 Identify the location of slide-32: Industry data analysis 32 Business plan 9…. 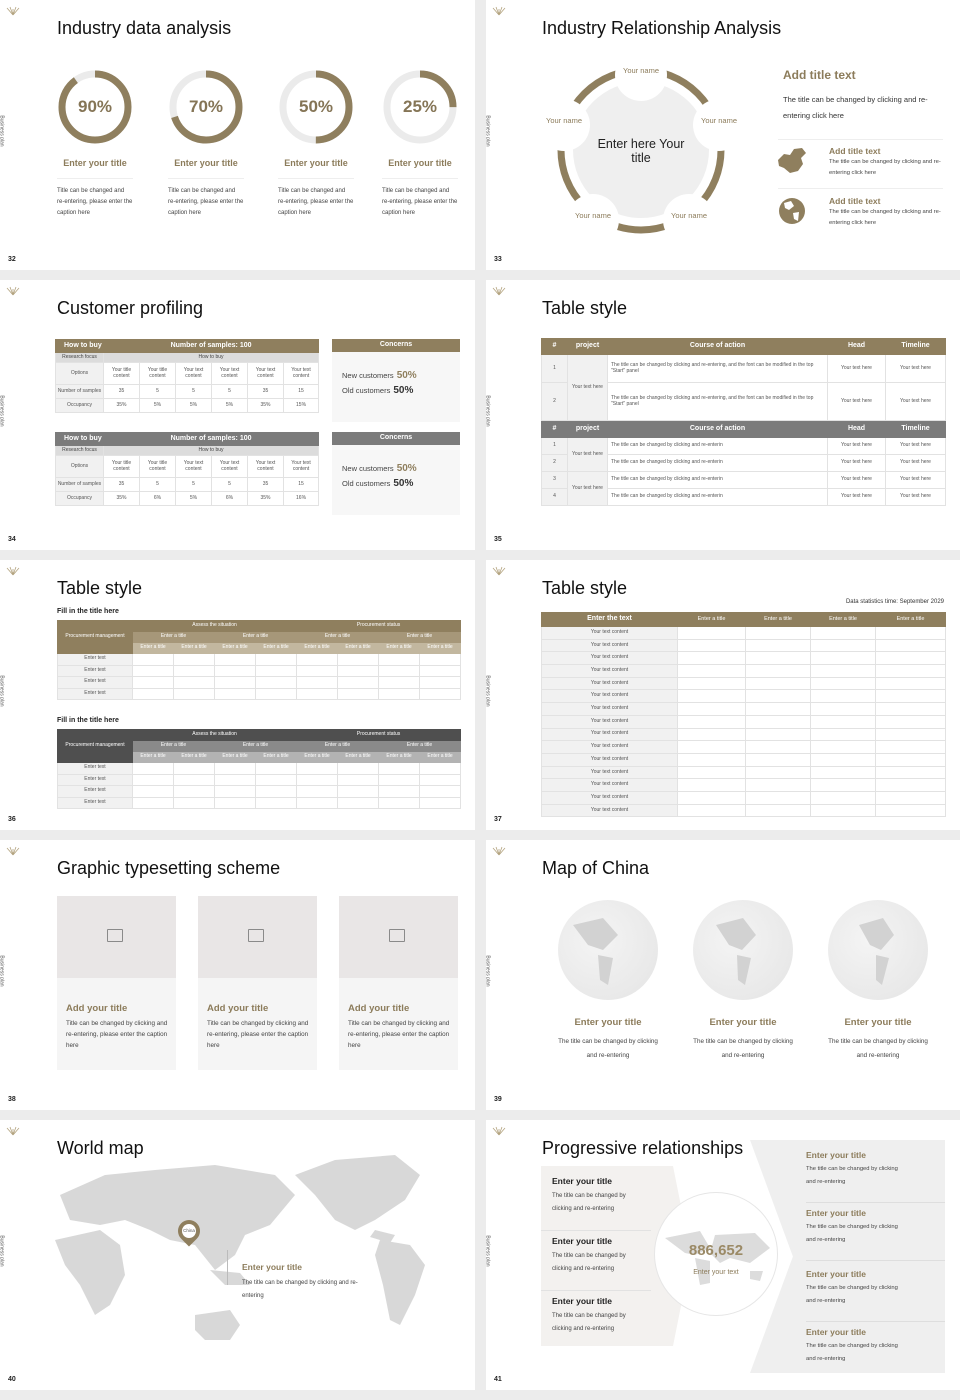
(237, 135).